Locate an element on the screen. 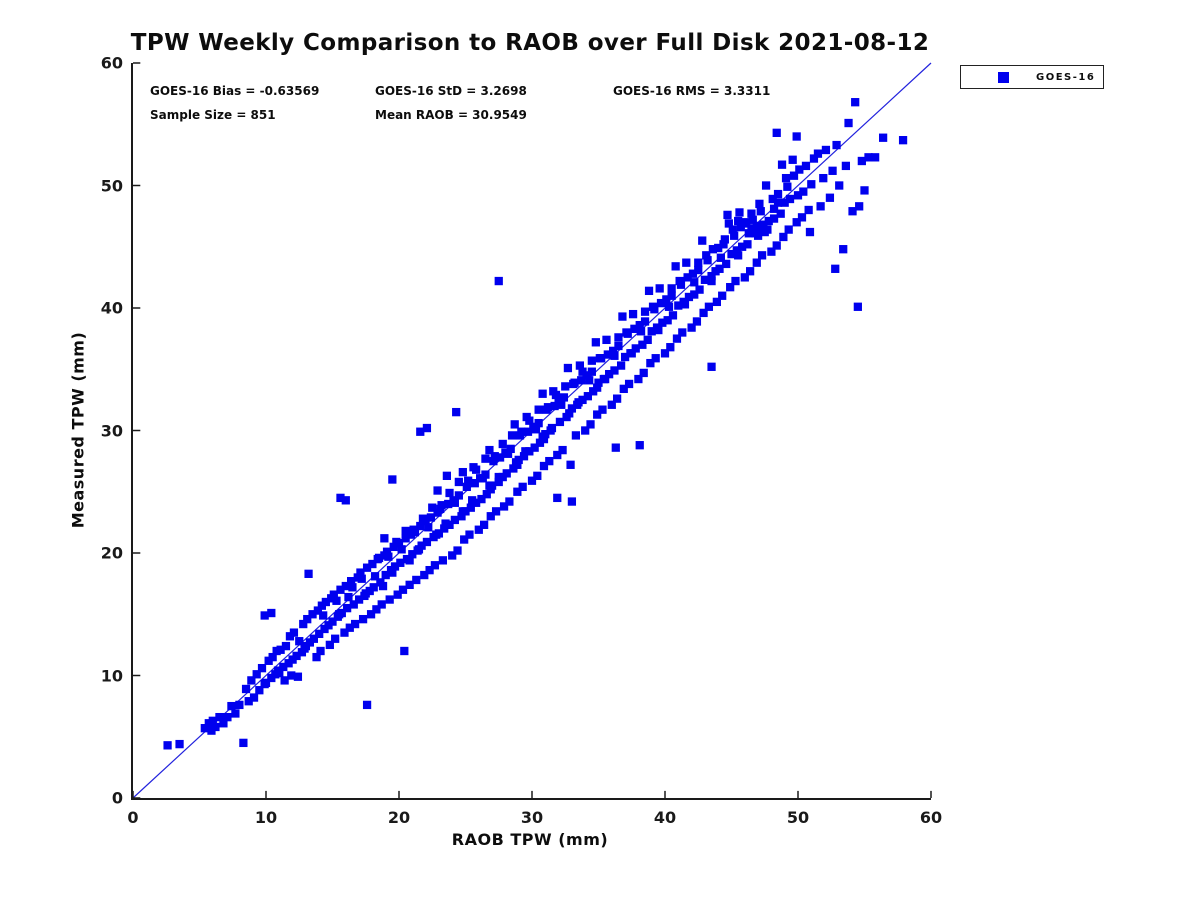  x-tick-label: 0 is located at coordinates (133, 817).